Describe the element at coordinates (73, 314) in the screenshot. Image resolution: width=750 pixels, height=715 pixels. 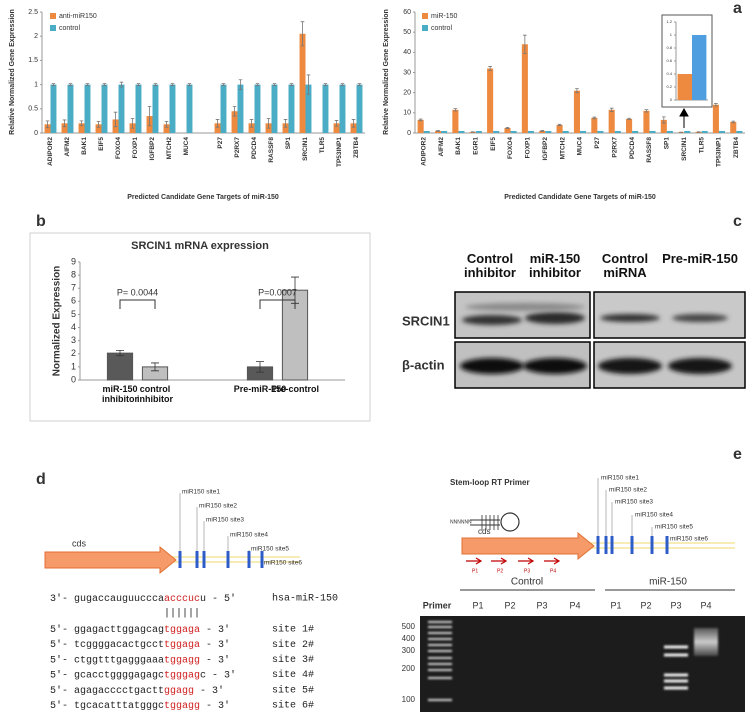
I see `y-tick-label: 5` at that location.